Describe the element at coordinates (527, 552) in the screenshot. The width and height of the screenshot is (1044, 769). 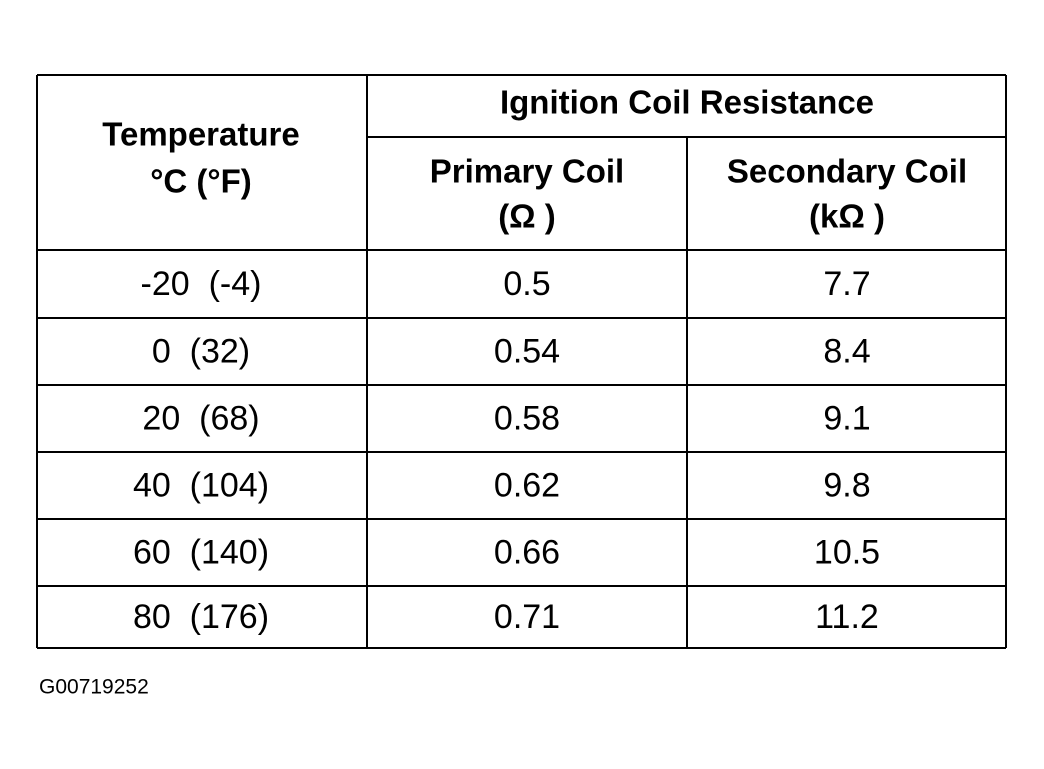
I see `table-cell: 0.66` at that location.